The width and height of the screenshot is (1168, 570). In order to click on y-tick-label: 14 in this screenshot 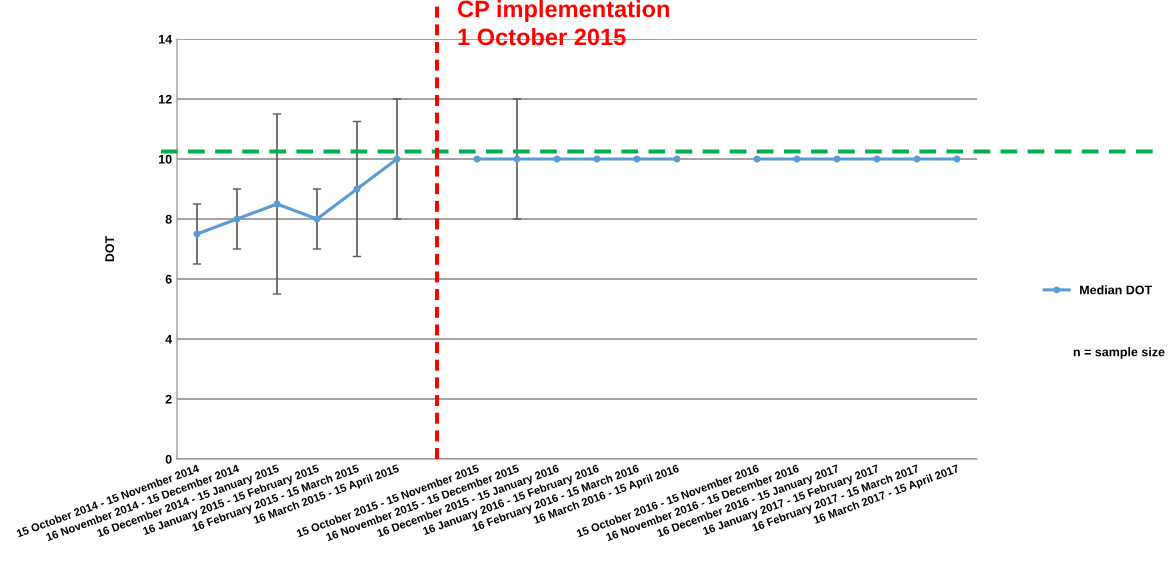, I will do `click(166, 39)`.